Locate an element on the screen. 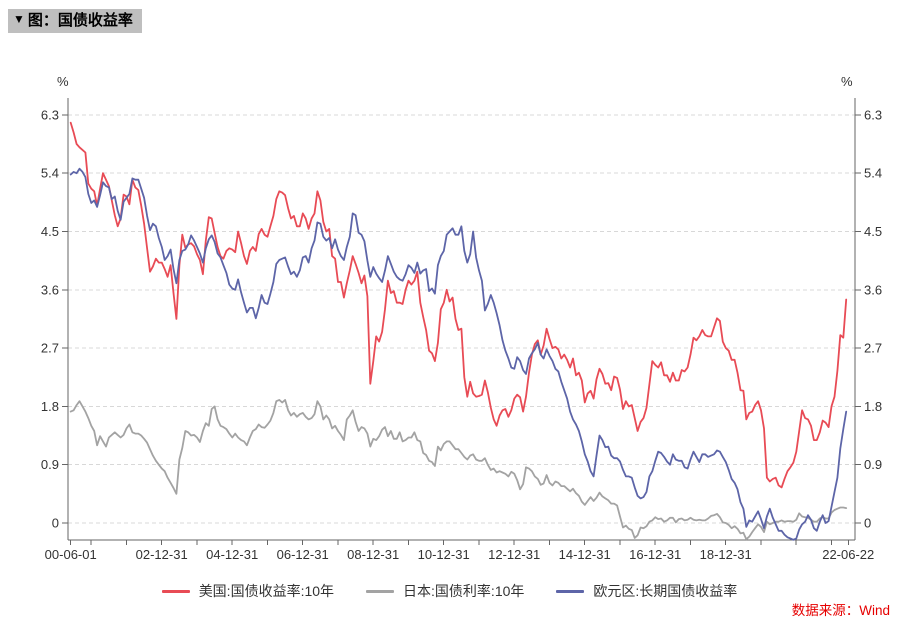 The image size is (899, 630). legend-item-0: 美国:国债收益率:10年 is located at coordinates (248, 591).